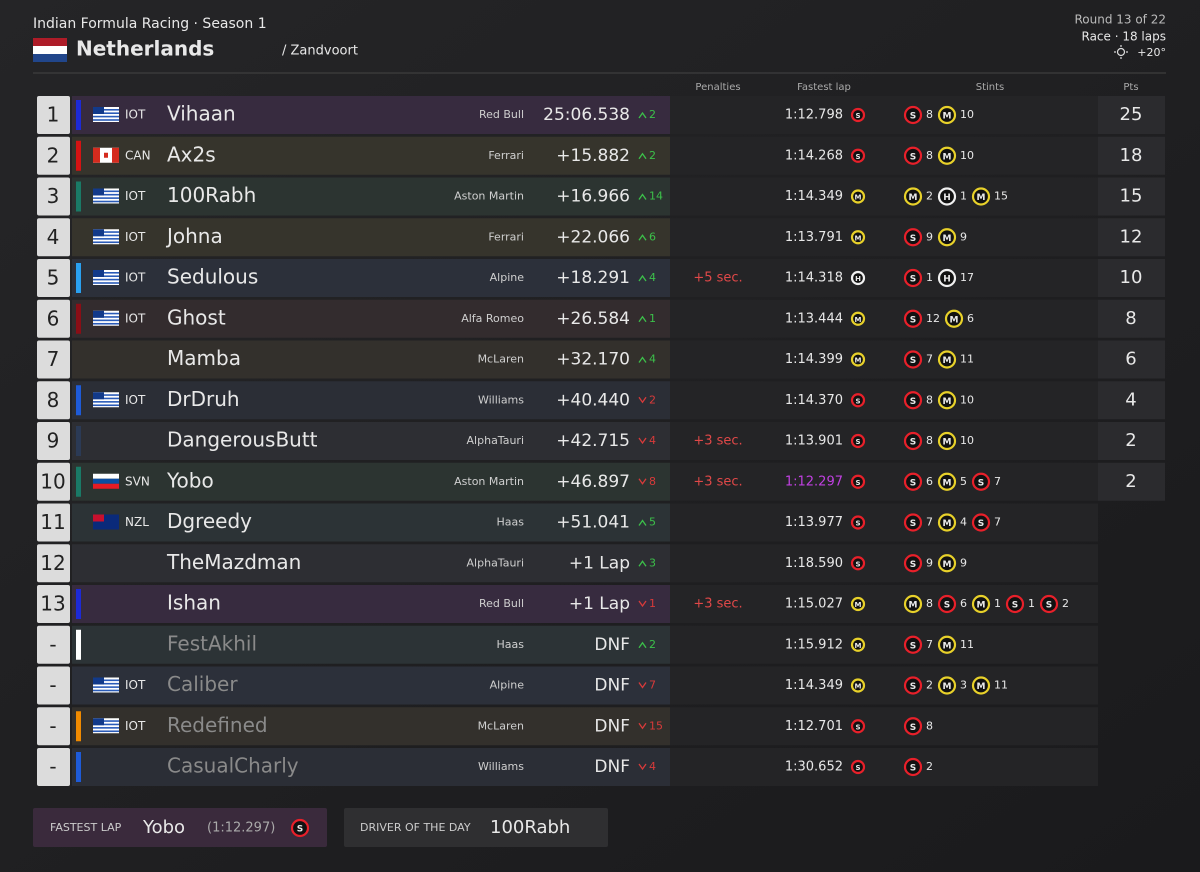  I want to click on stint-laps: 10, so click(967, 440).